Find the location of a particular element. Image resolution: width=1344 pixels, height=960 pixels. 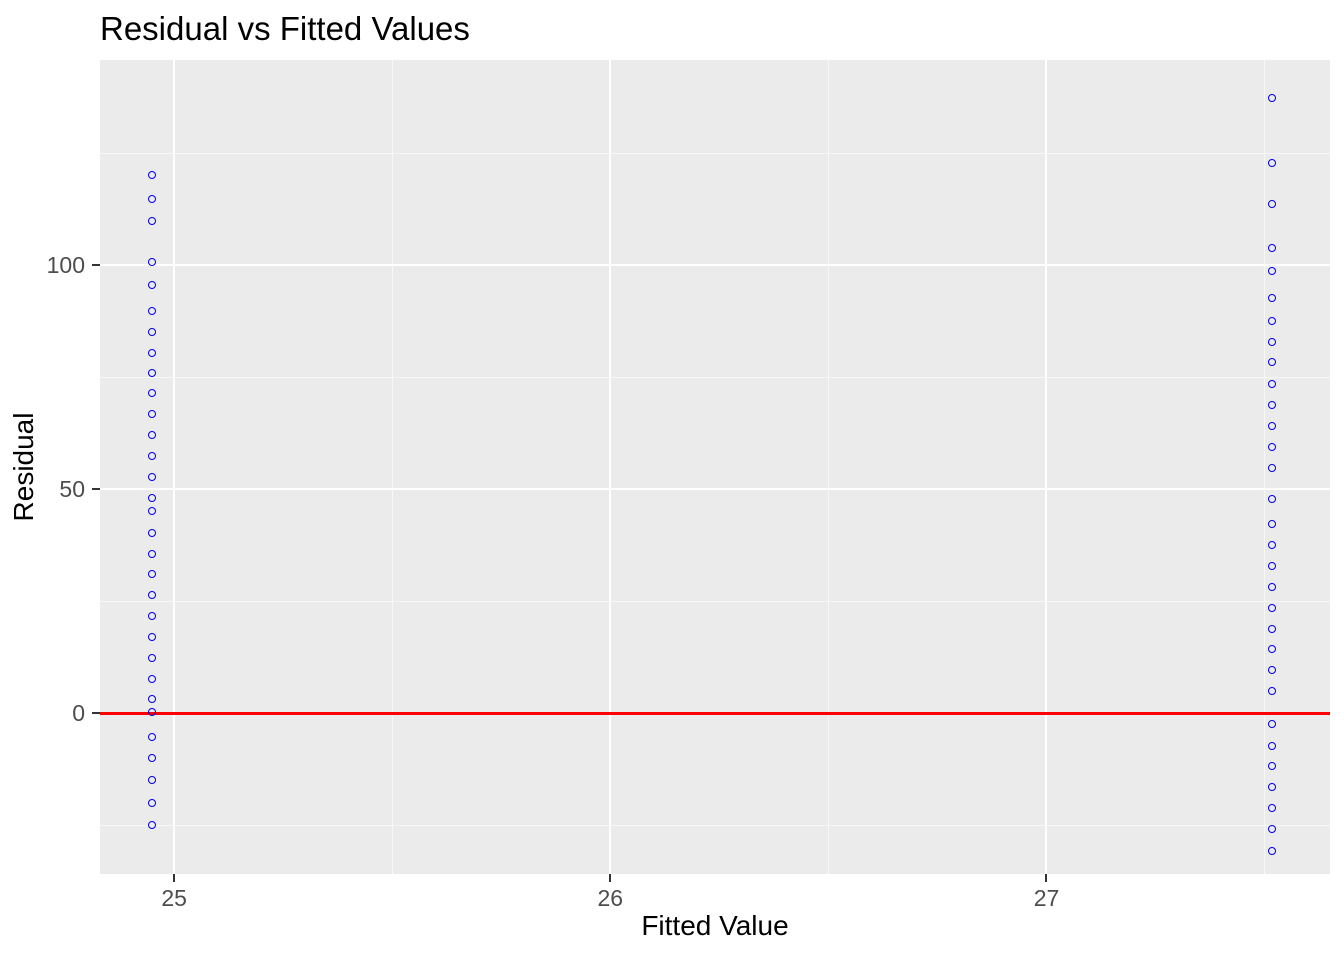

x-axis-title: Fitted Value is located at coordinates (715, 925).